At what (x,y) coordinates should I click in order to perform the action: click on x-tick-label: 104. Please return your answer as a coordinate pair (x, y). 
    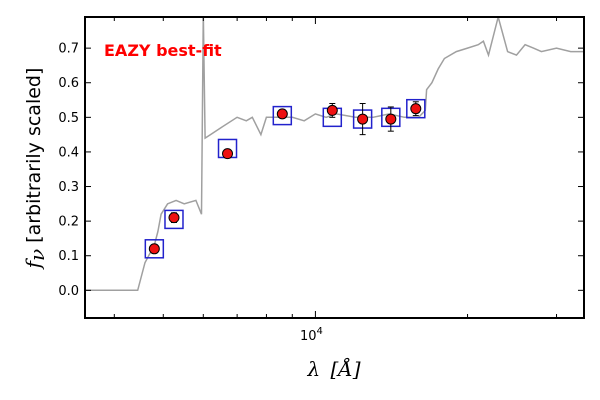
    Looking at the image, I should click on (311, 335).